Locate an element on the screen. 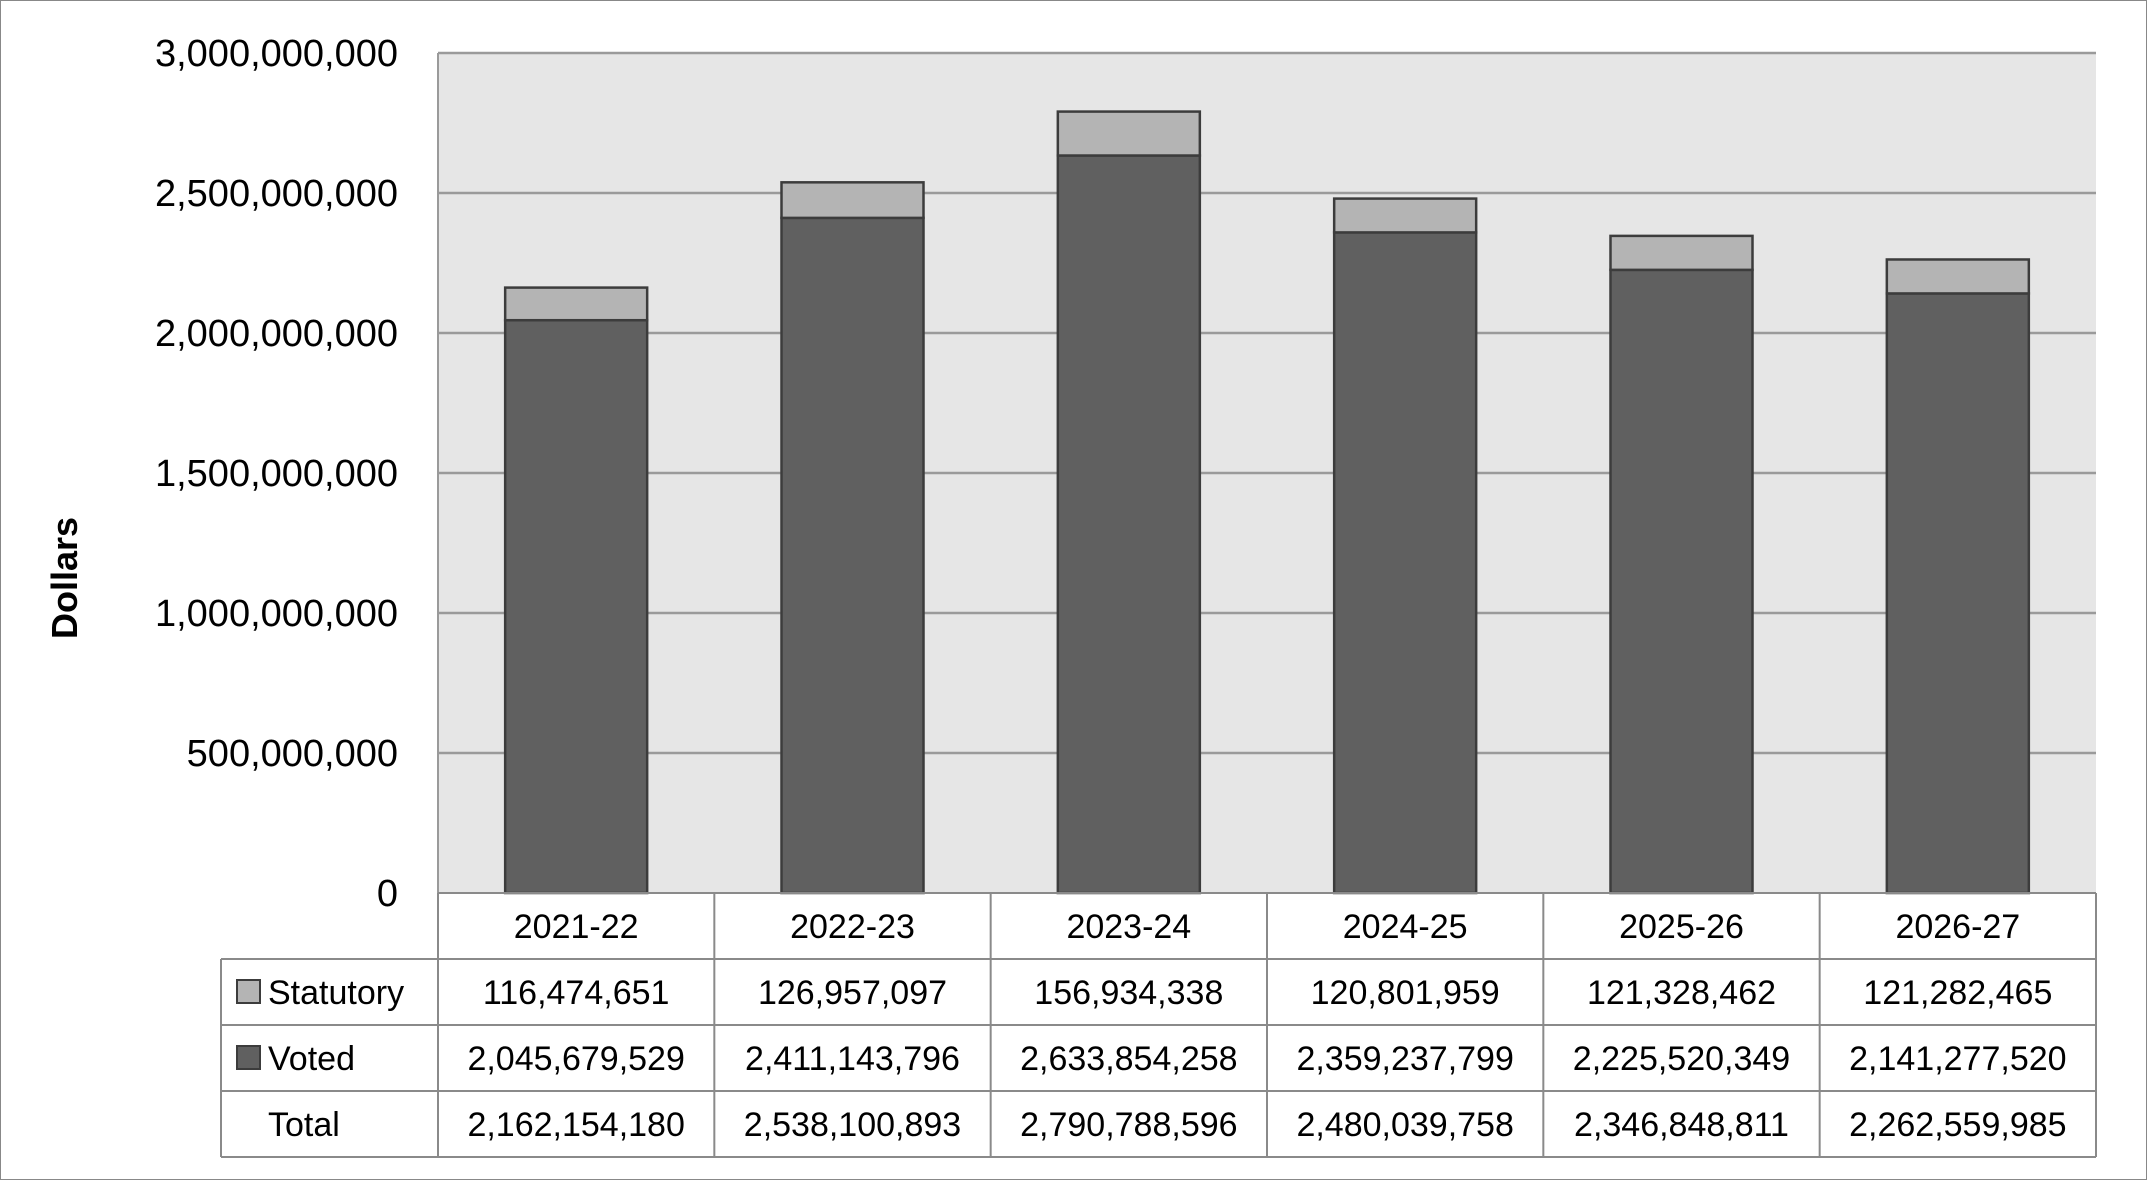  y-tick-label: 3,000,000,000 is located at coordinates (276, 54).